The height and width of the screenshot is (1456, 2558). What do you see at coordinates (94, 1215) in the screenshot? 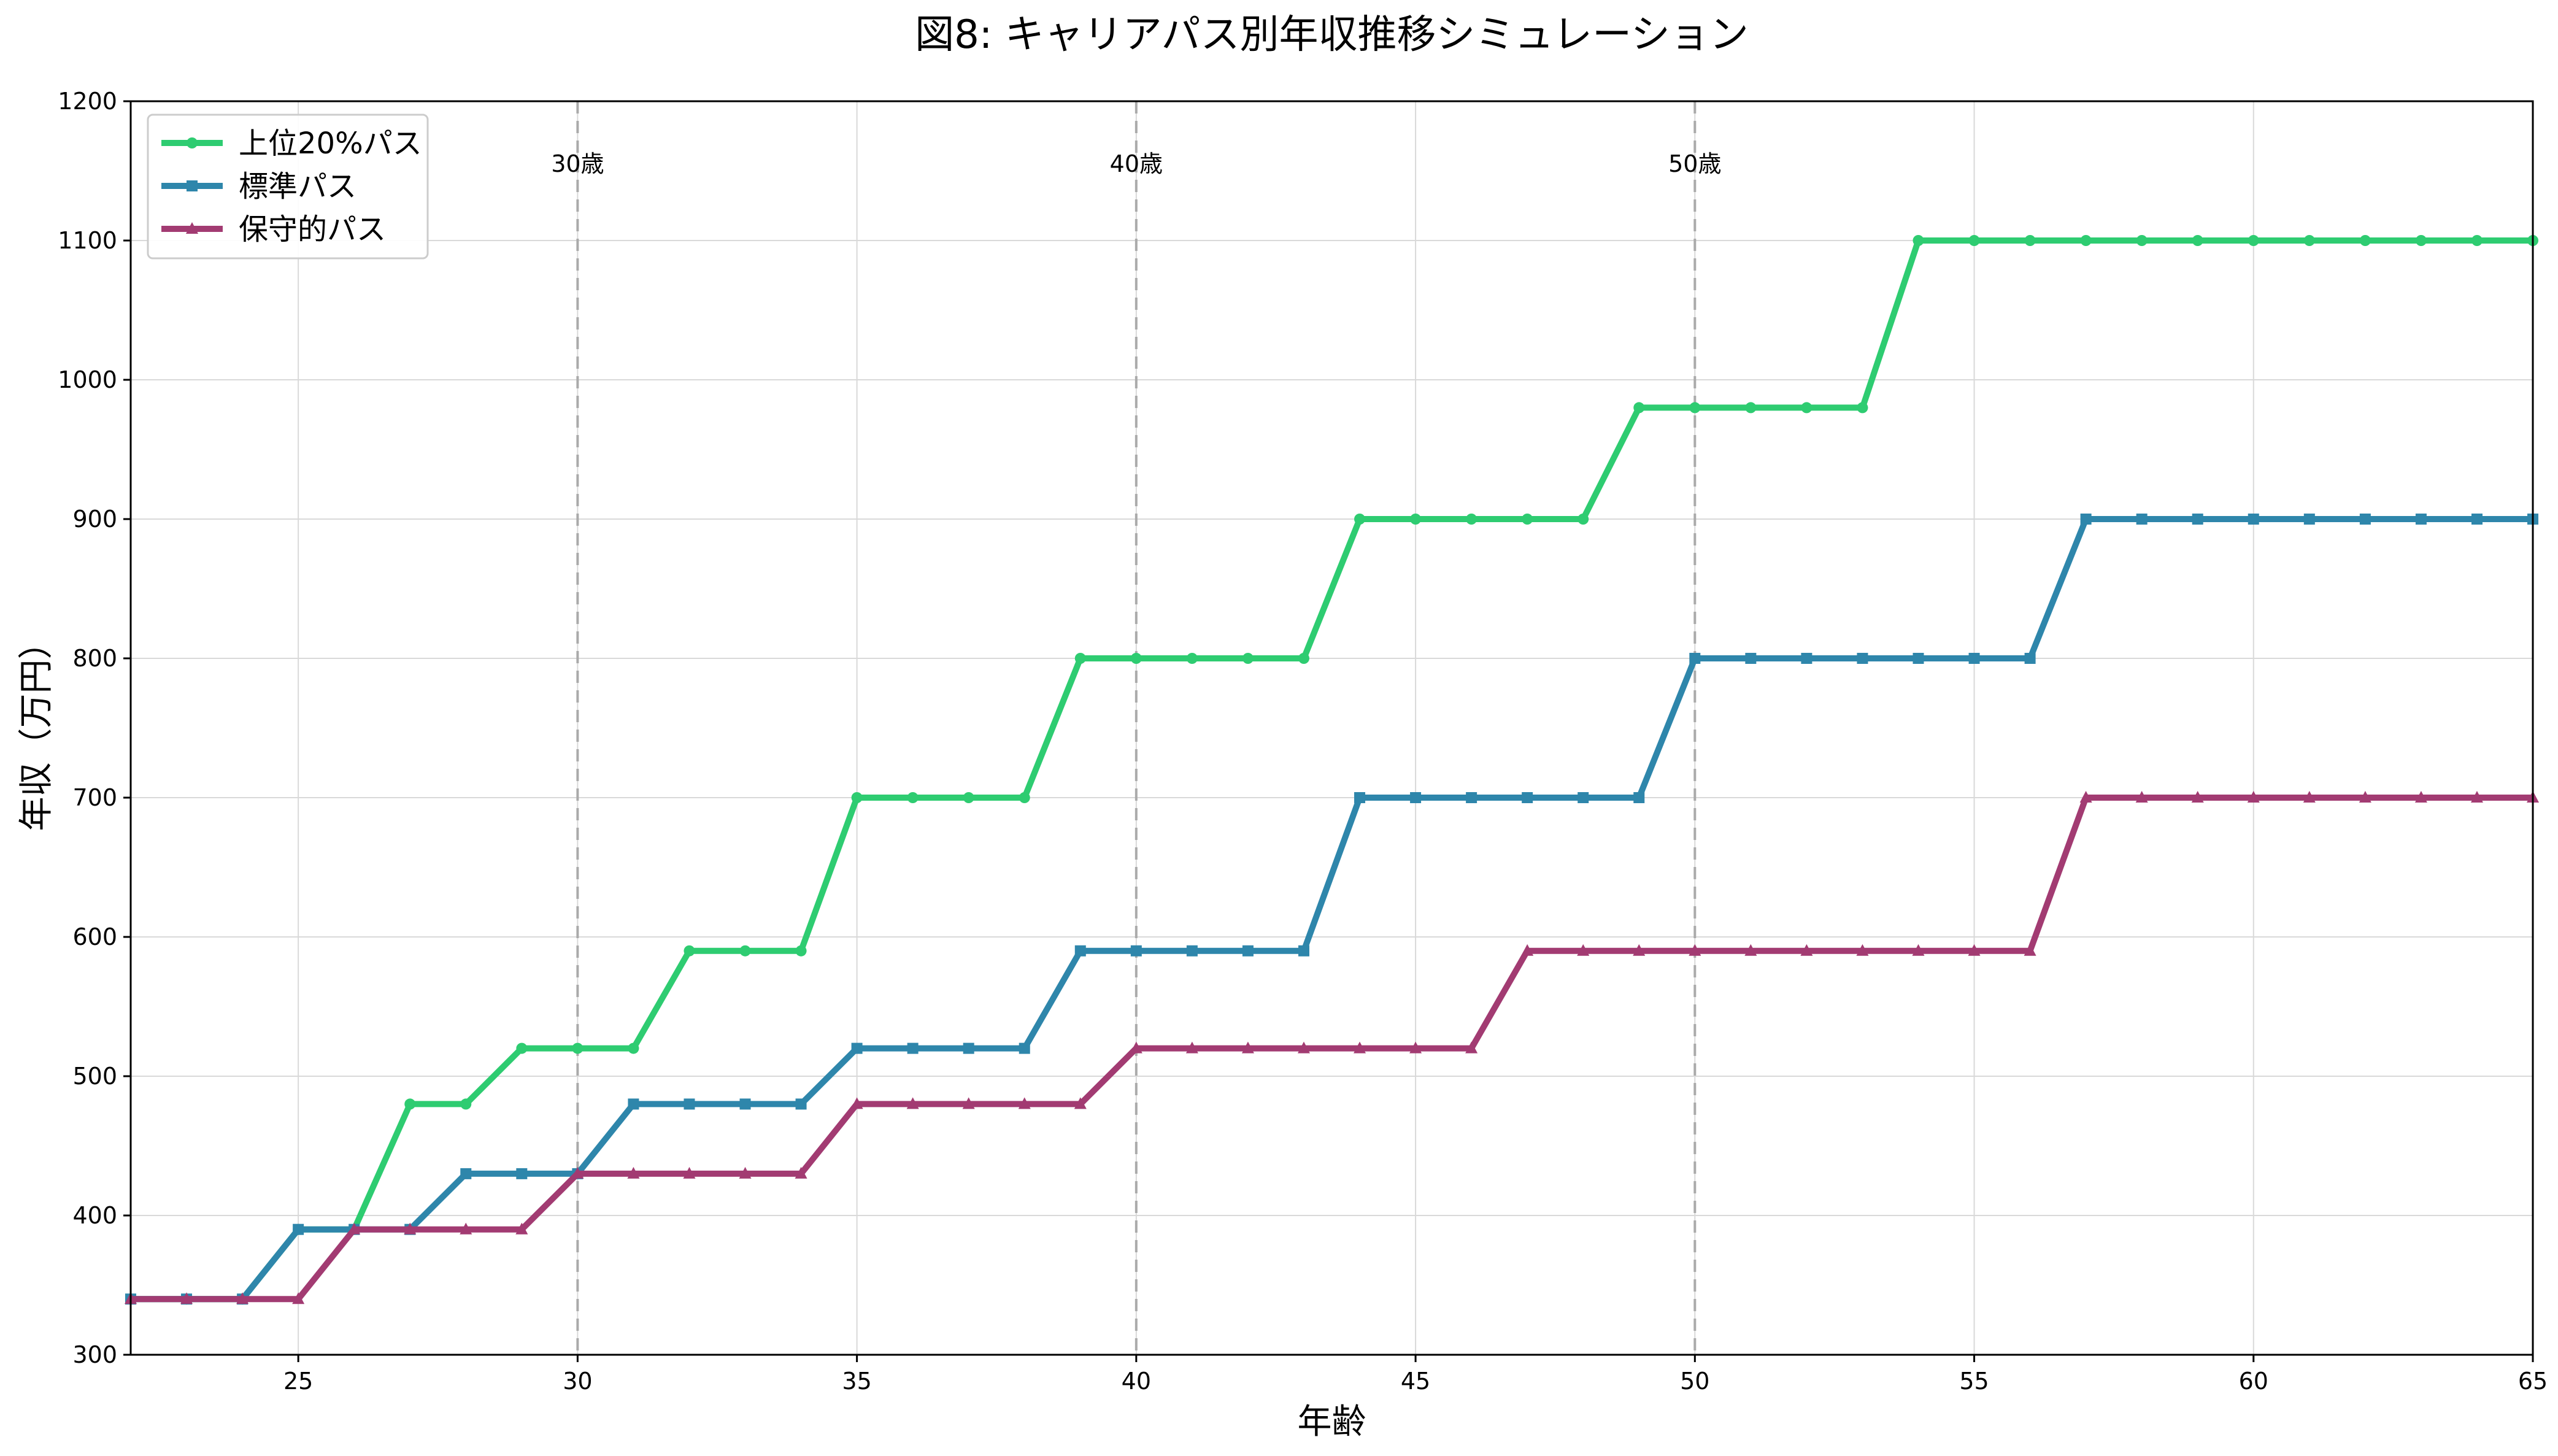
I see `y-tick-label: 400` at bounding box center [94, 1215].